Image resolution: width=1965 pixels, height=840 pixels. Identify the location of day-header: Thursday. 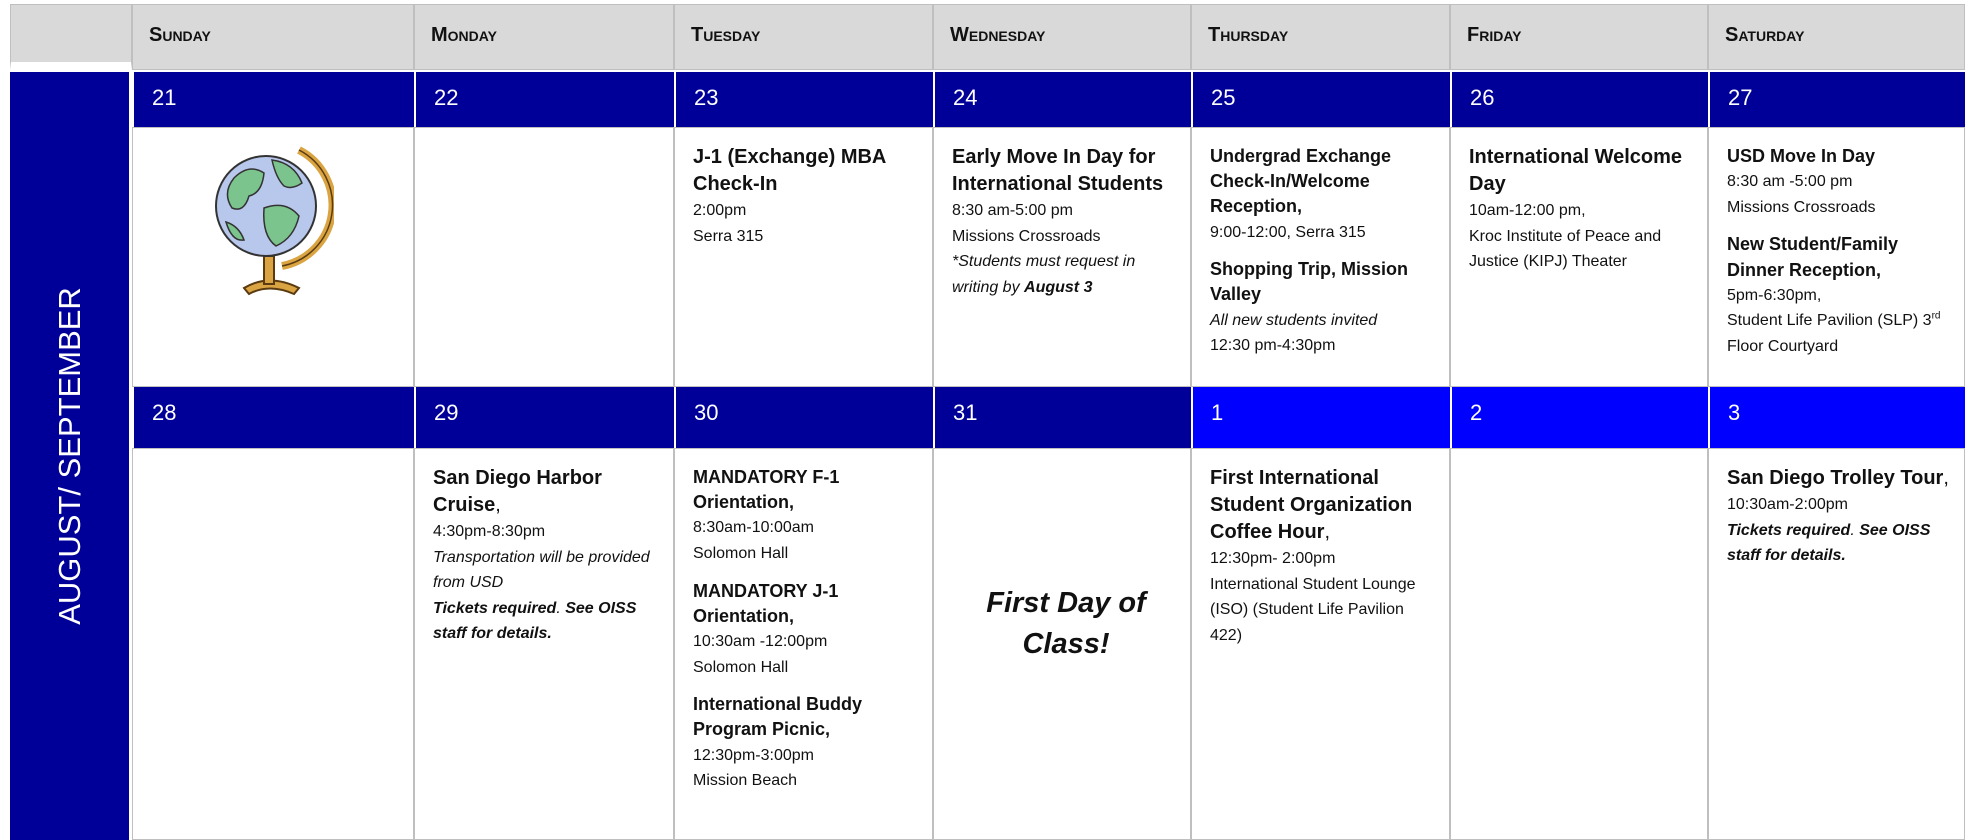
(1320, 37).